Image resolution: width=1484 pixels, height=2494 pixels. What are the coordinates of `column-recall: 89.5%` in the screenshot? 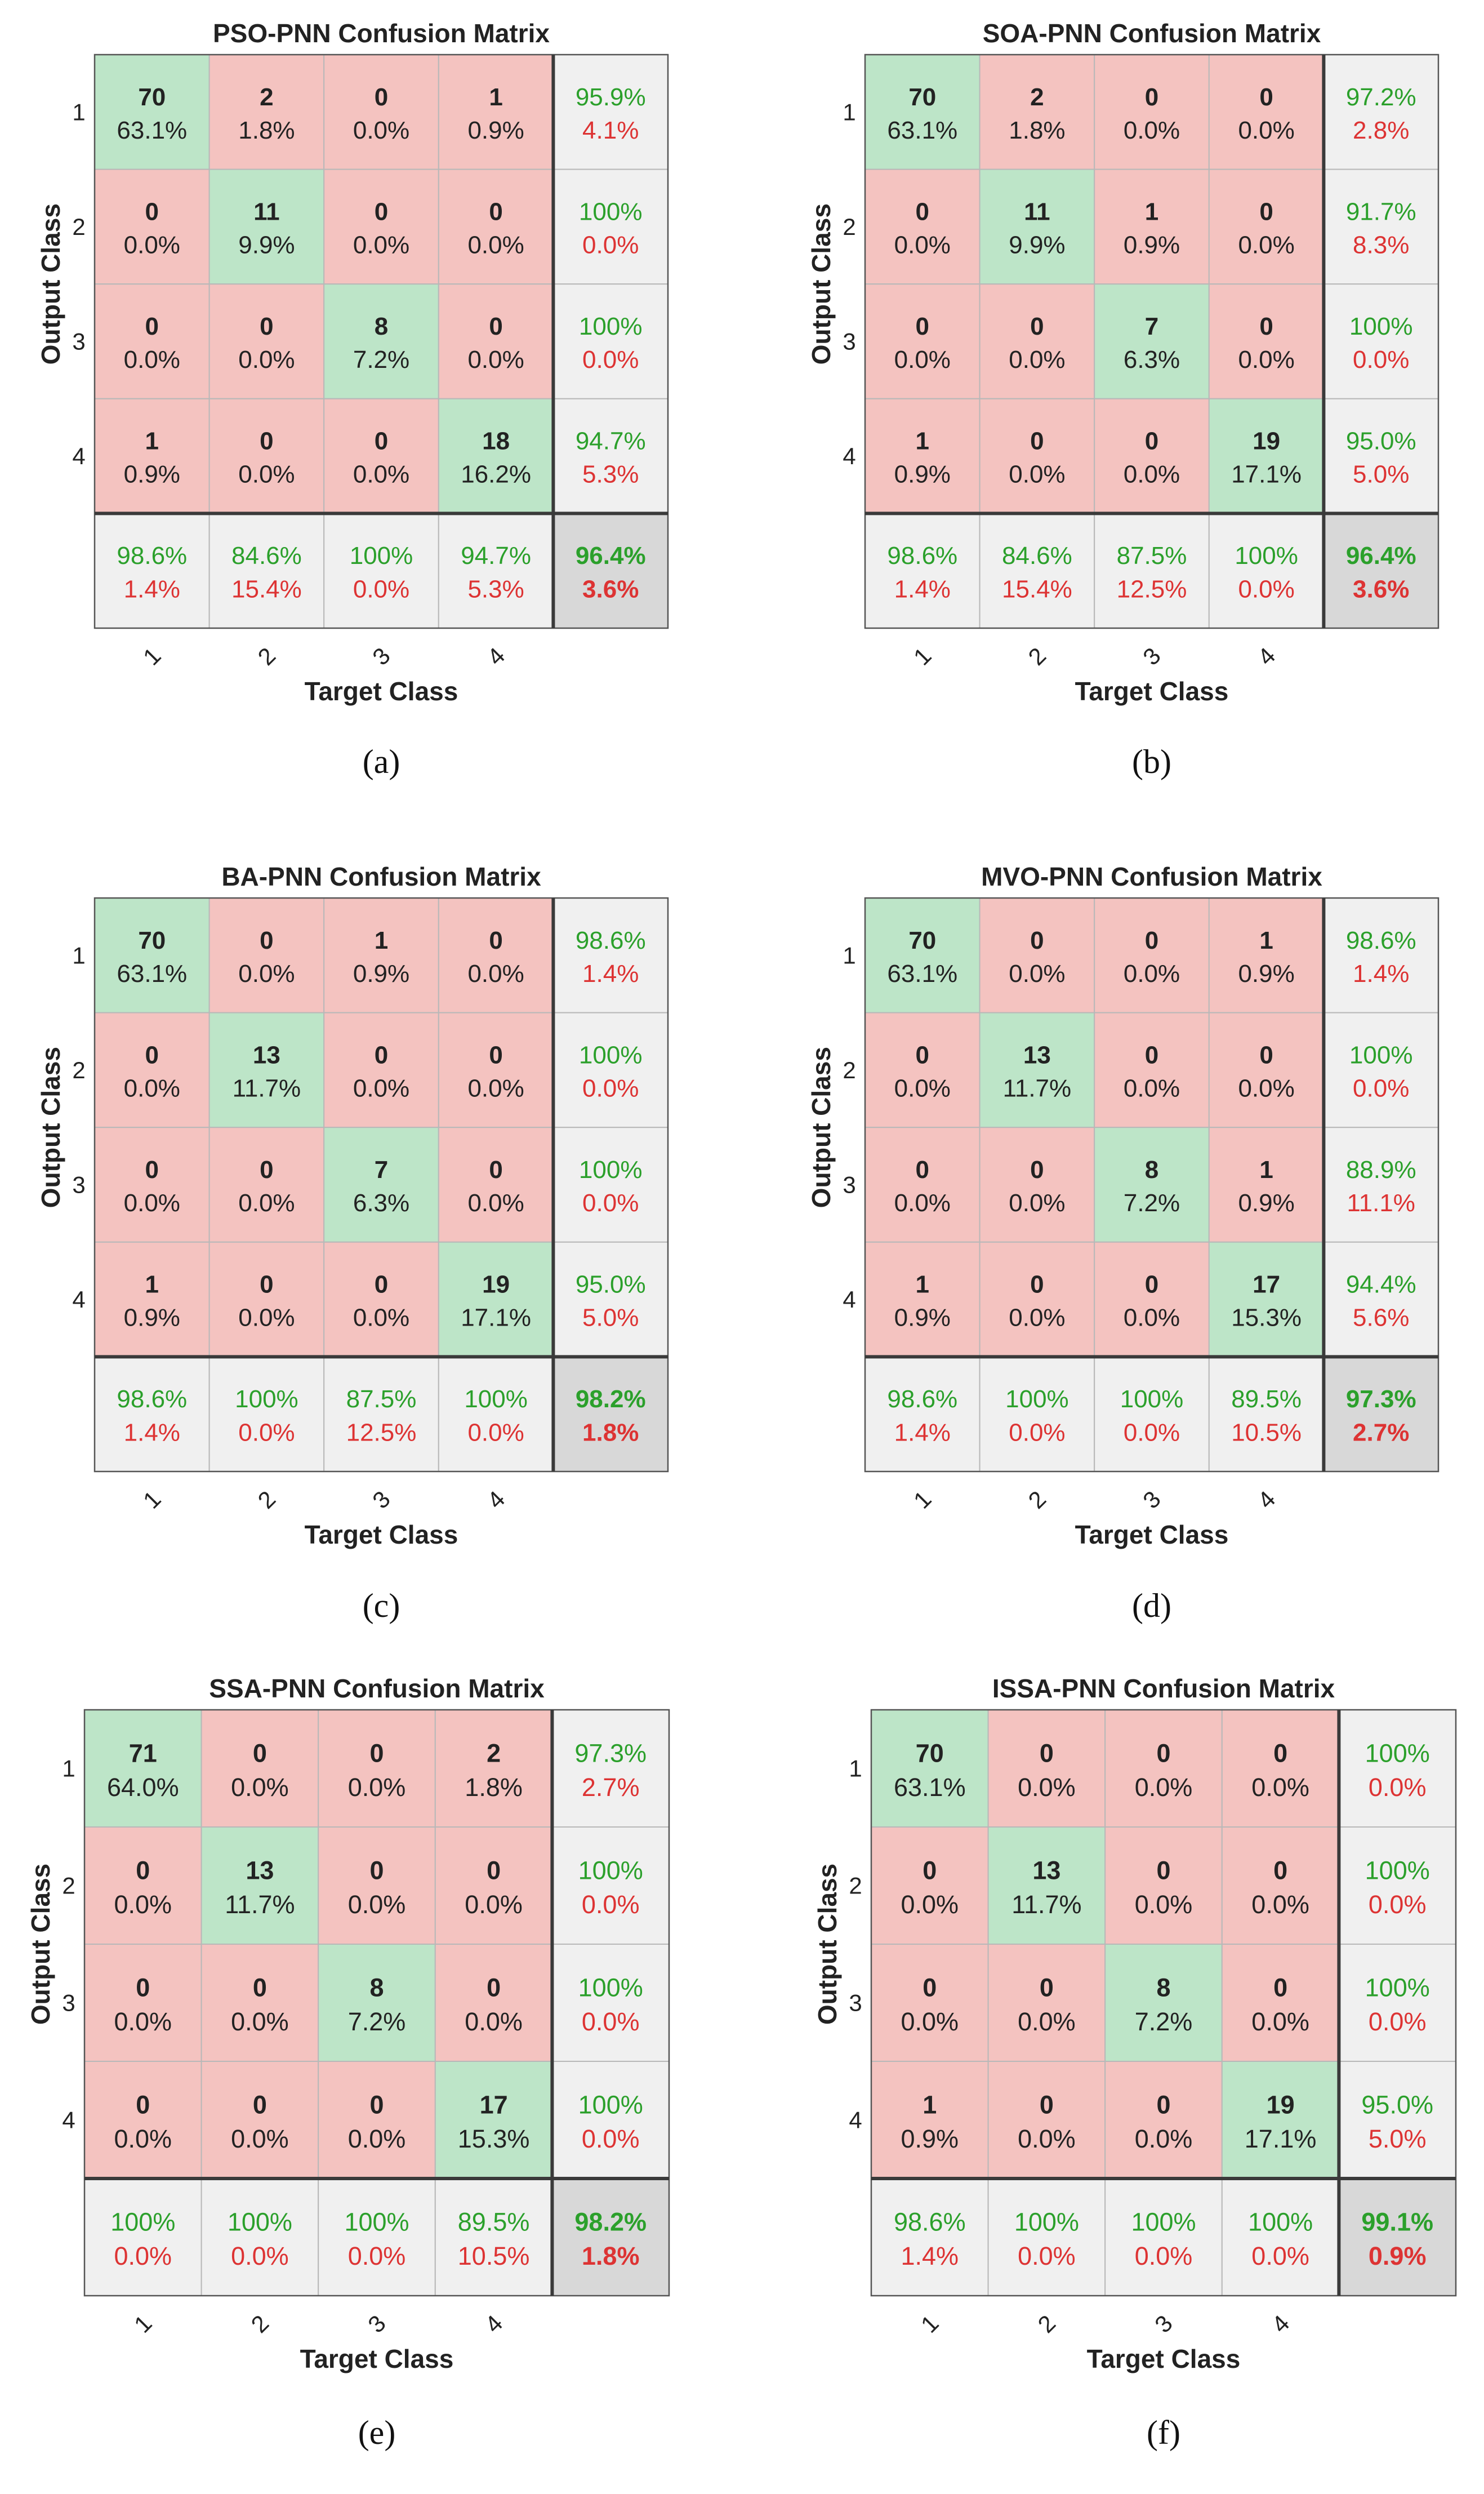 It's located at (494, 2221).